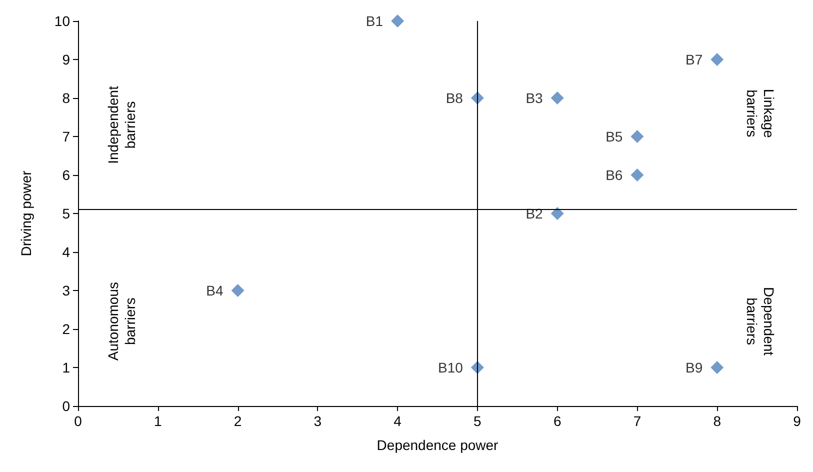  Describe the element at coordinates (694, 368) in the screenshot. I see `data-label: B9` at that location.